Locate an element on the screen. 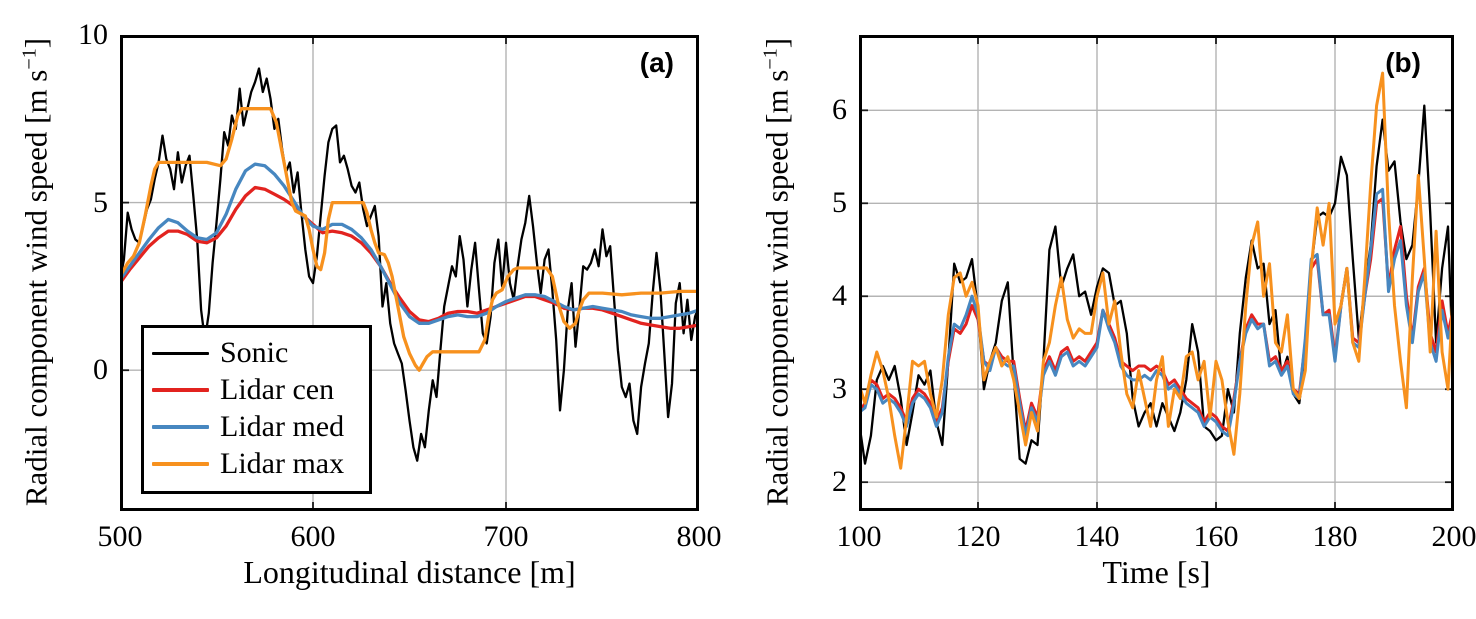  legend-label-sonic: Sonic is located at coordinates (254, 352).